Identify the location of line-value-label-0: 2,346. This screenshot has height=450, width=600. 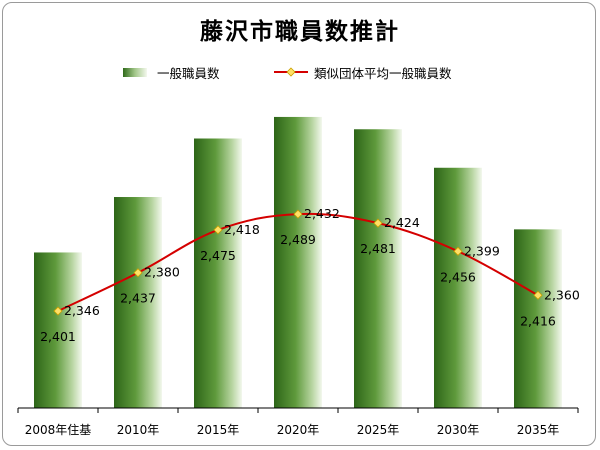
(82, 310).